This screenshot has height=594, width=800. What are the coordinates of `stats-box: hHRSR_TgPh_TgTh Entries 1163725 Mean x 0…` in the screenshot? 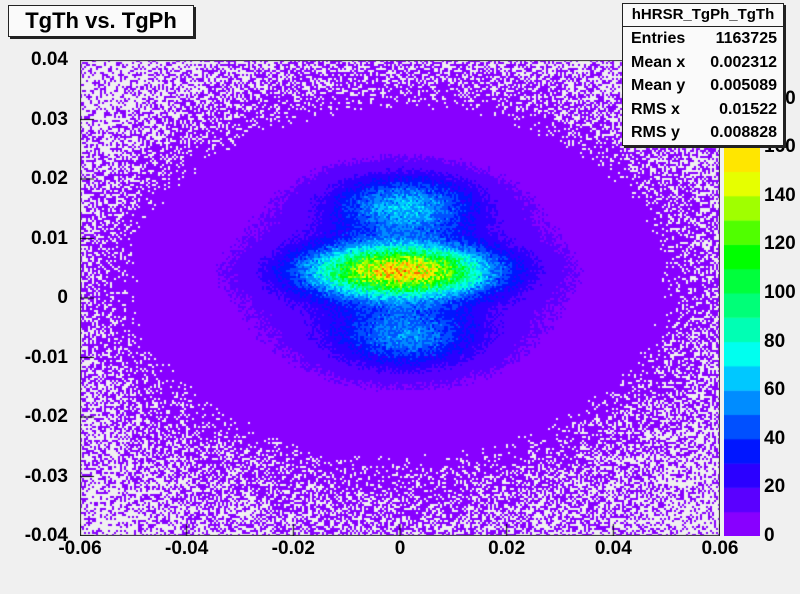 It's located at (703, 74).